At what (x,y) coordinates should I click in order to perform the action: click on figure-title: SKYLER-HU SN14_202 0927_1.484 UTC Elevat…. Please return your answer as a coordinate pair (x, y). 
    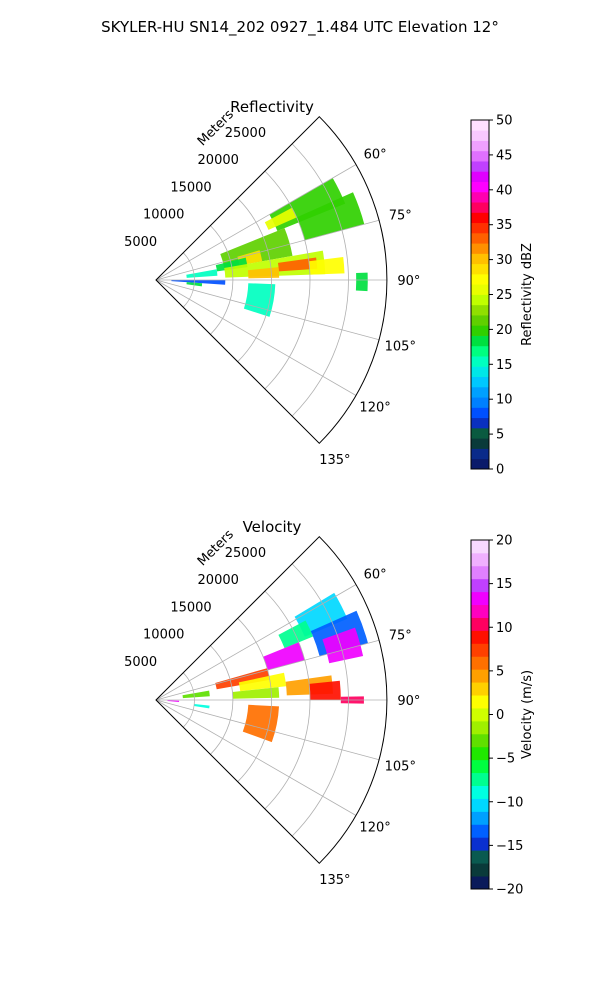
    Looking at the image, I should click on (300, 27).